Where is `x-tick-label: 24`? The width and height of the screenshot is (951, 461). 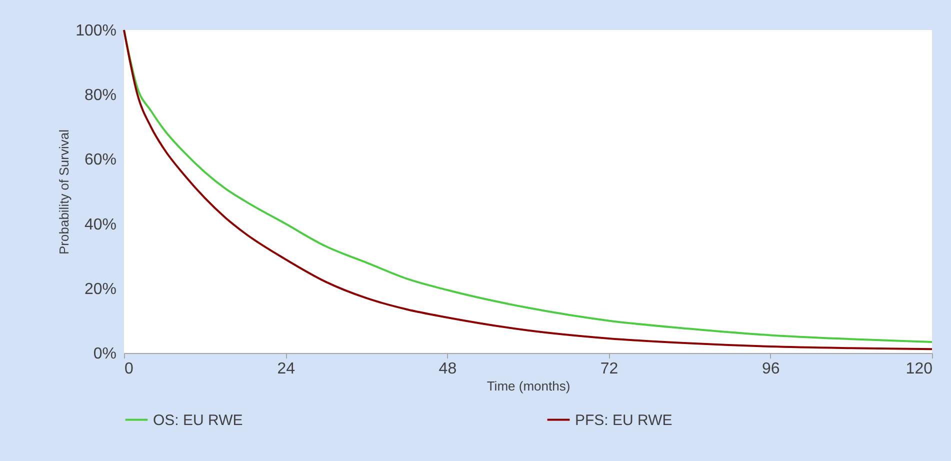
x-tick-label: 24 is located at coordinates (286, 369).